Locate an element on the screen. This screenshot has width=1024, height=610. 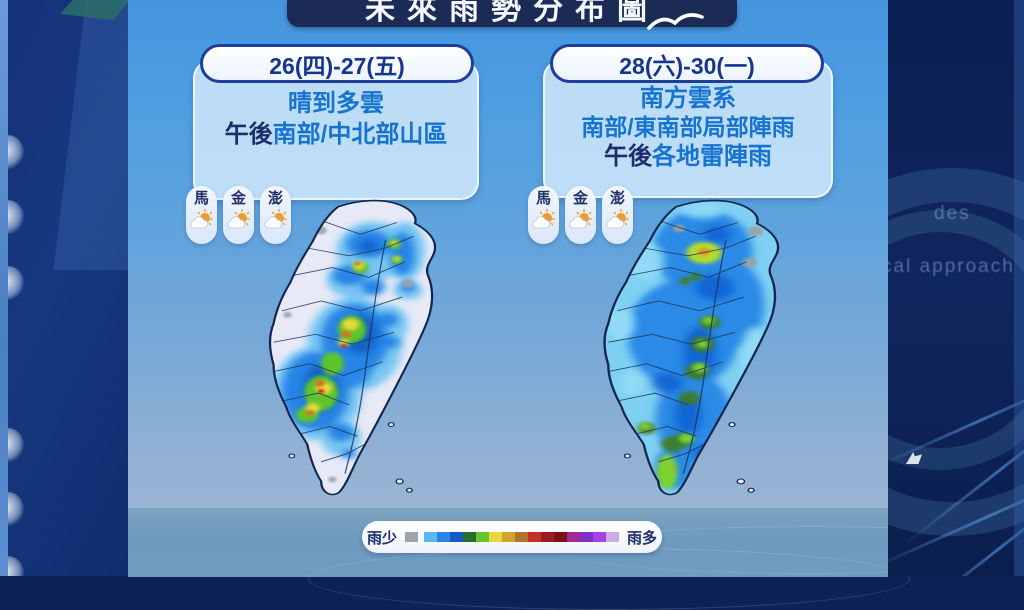
offshore-islands-right: 馬 金 澎 is located at coordinates (580, 215).